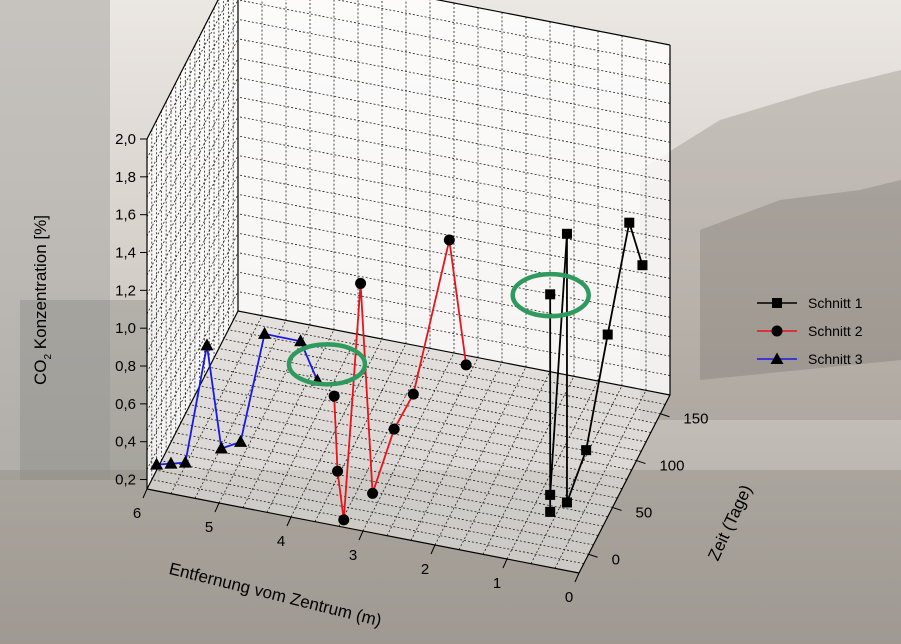 This screenshot has width=901, height=644. Describe the element at coordinates (810, 303) in the screenshot. I see `legend-item-schnitt-1: Schnitt 1` at that location.